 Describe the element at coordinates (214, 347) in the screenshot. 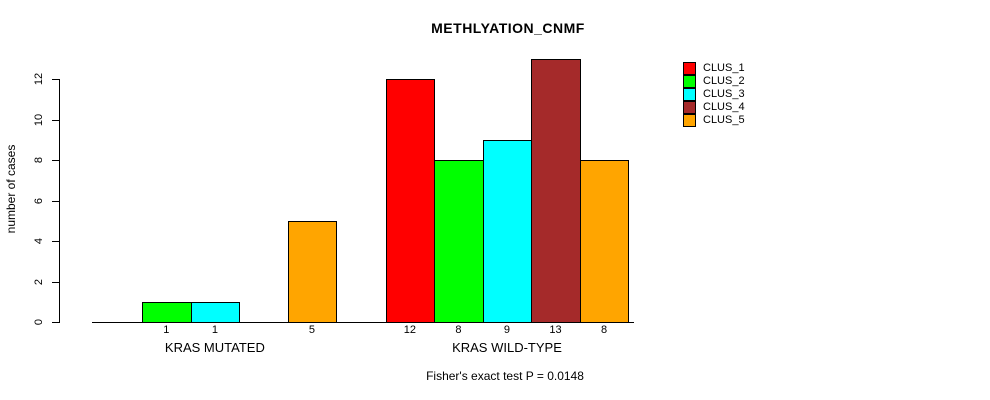

I see `group-label: KRAS MUTATED` at that location.